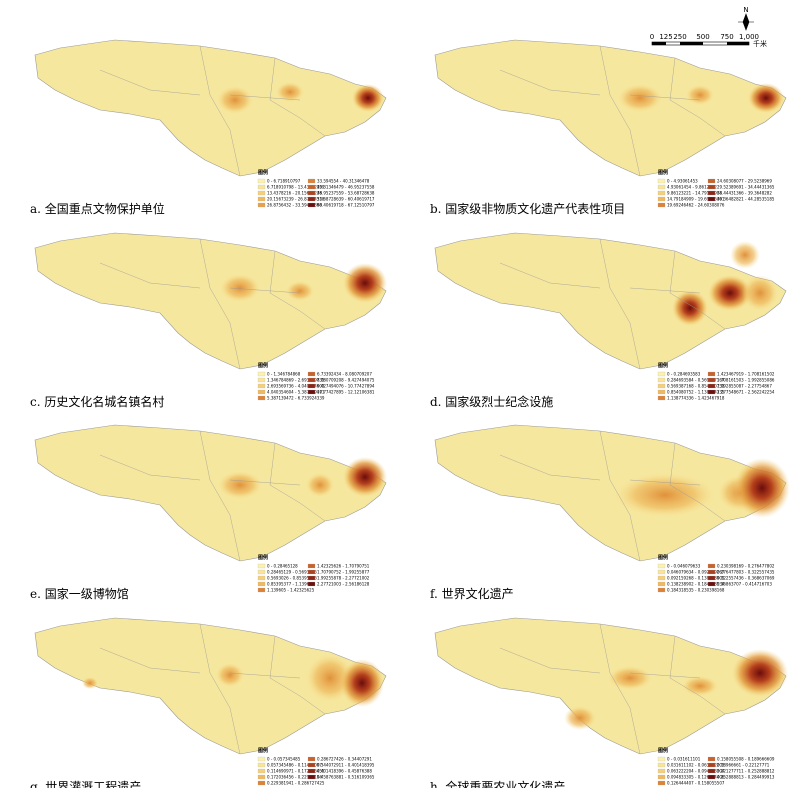  What do you see at coordinates (527, 208) in the screenshot?
I see `panel-caption: b. 国家级非物质文化遗产代表性项目` at bounding box center [527, 208].